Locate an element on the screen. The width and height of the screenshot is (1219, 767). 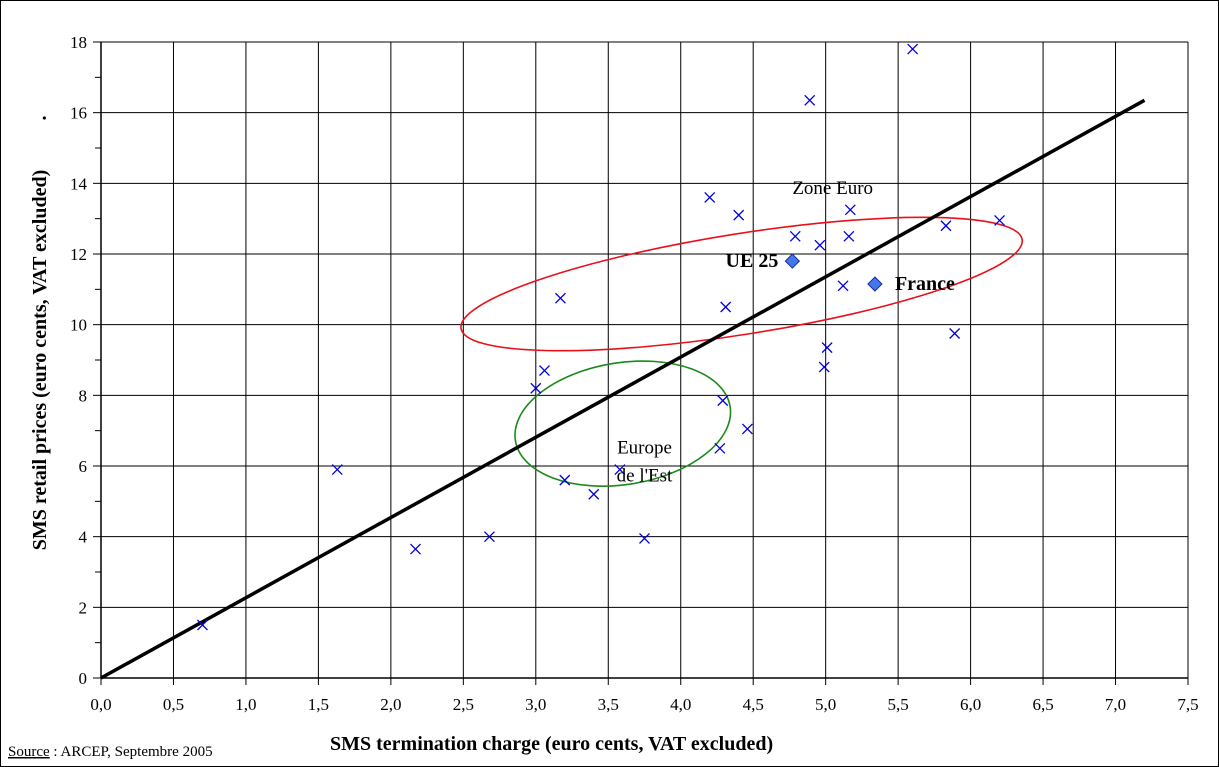
x-tick-label: 4,5 is located at coordinates (753, 704).